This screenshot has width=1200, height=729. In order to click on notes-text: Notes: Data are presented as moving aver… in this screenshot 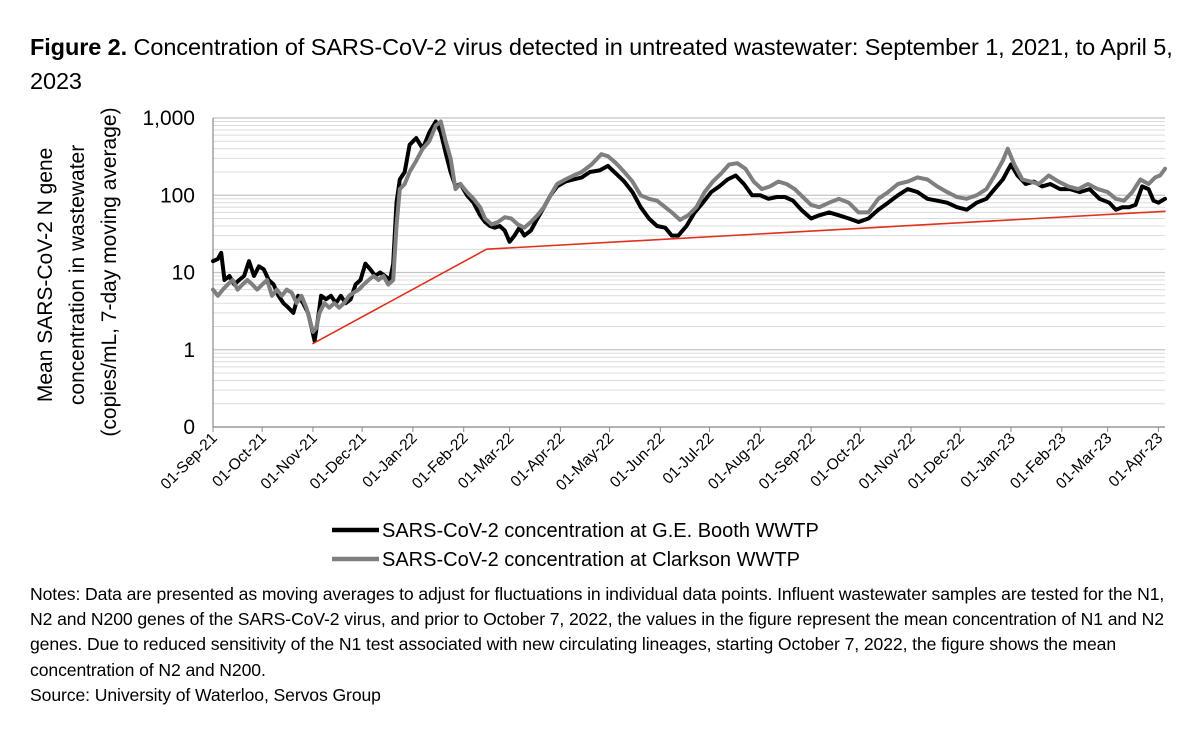, I will do `click(597, 632)`.